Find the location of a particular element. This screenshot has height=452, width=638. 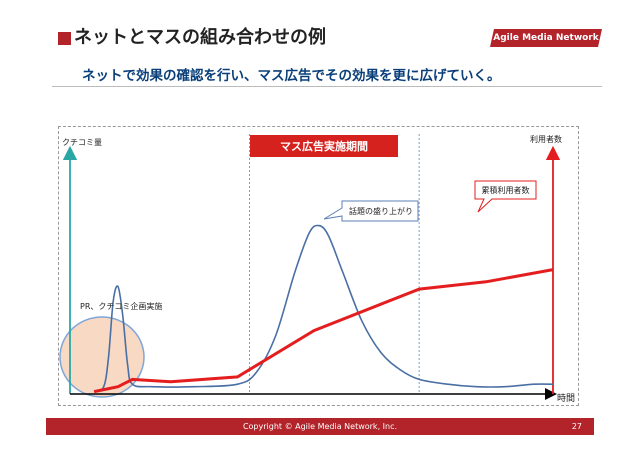

period-label-box is located at coordinates (324, 146).